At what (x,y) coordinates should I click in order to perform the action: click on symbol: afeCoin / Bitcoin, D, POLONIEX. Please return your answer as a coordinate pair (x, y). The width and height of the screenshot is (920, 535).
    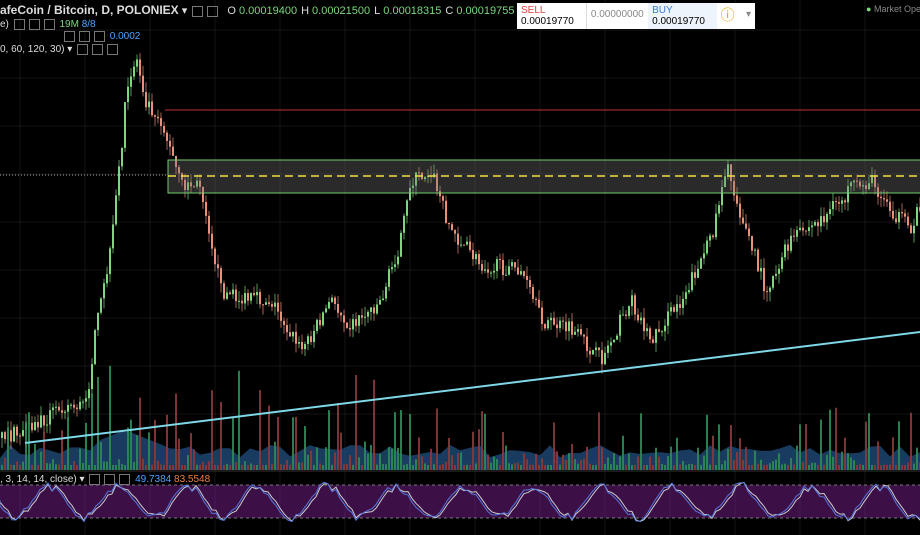
    Looking at the image, I should click on (89, 10).